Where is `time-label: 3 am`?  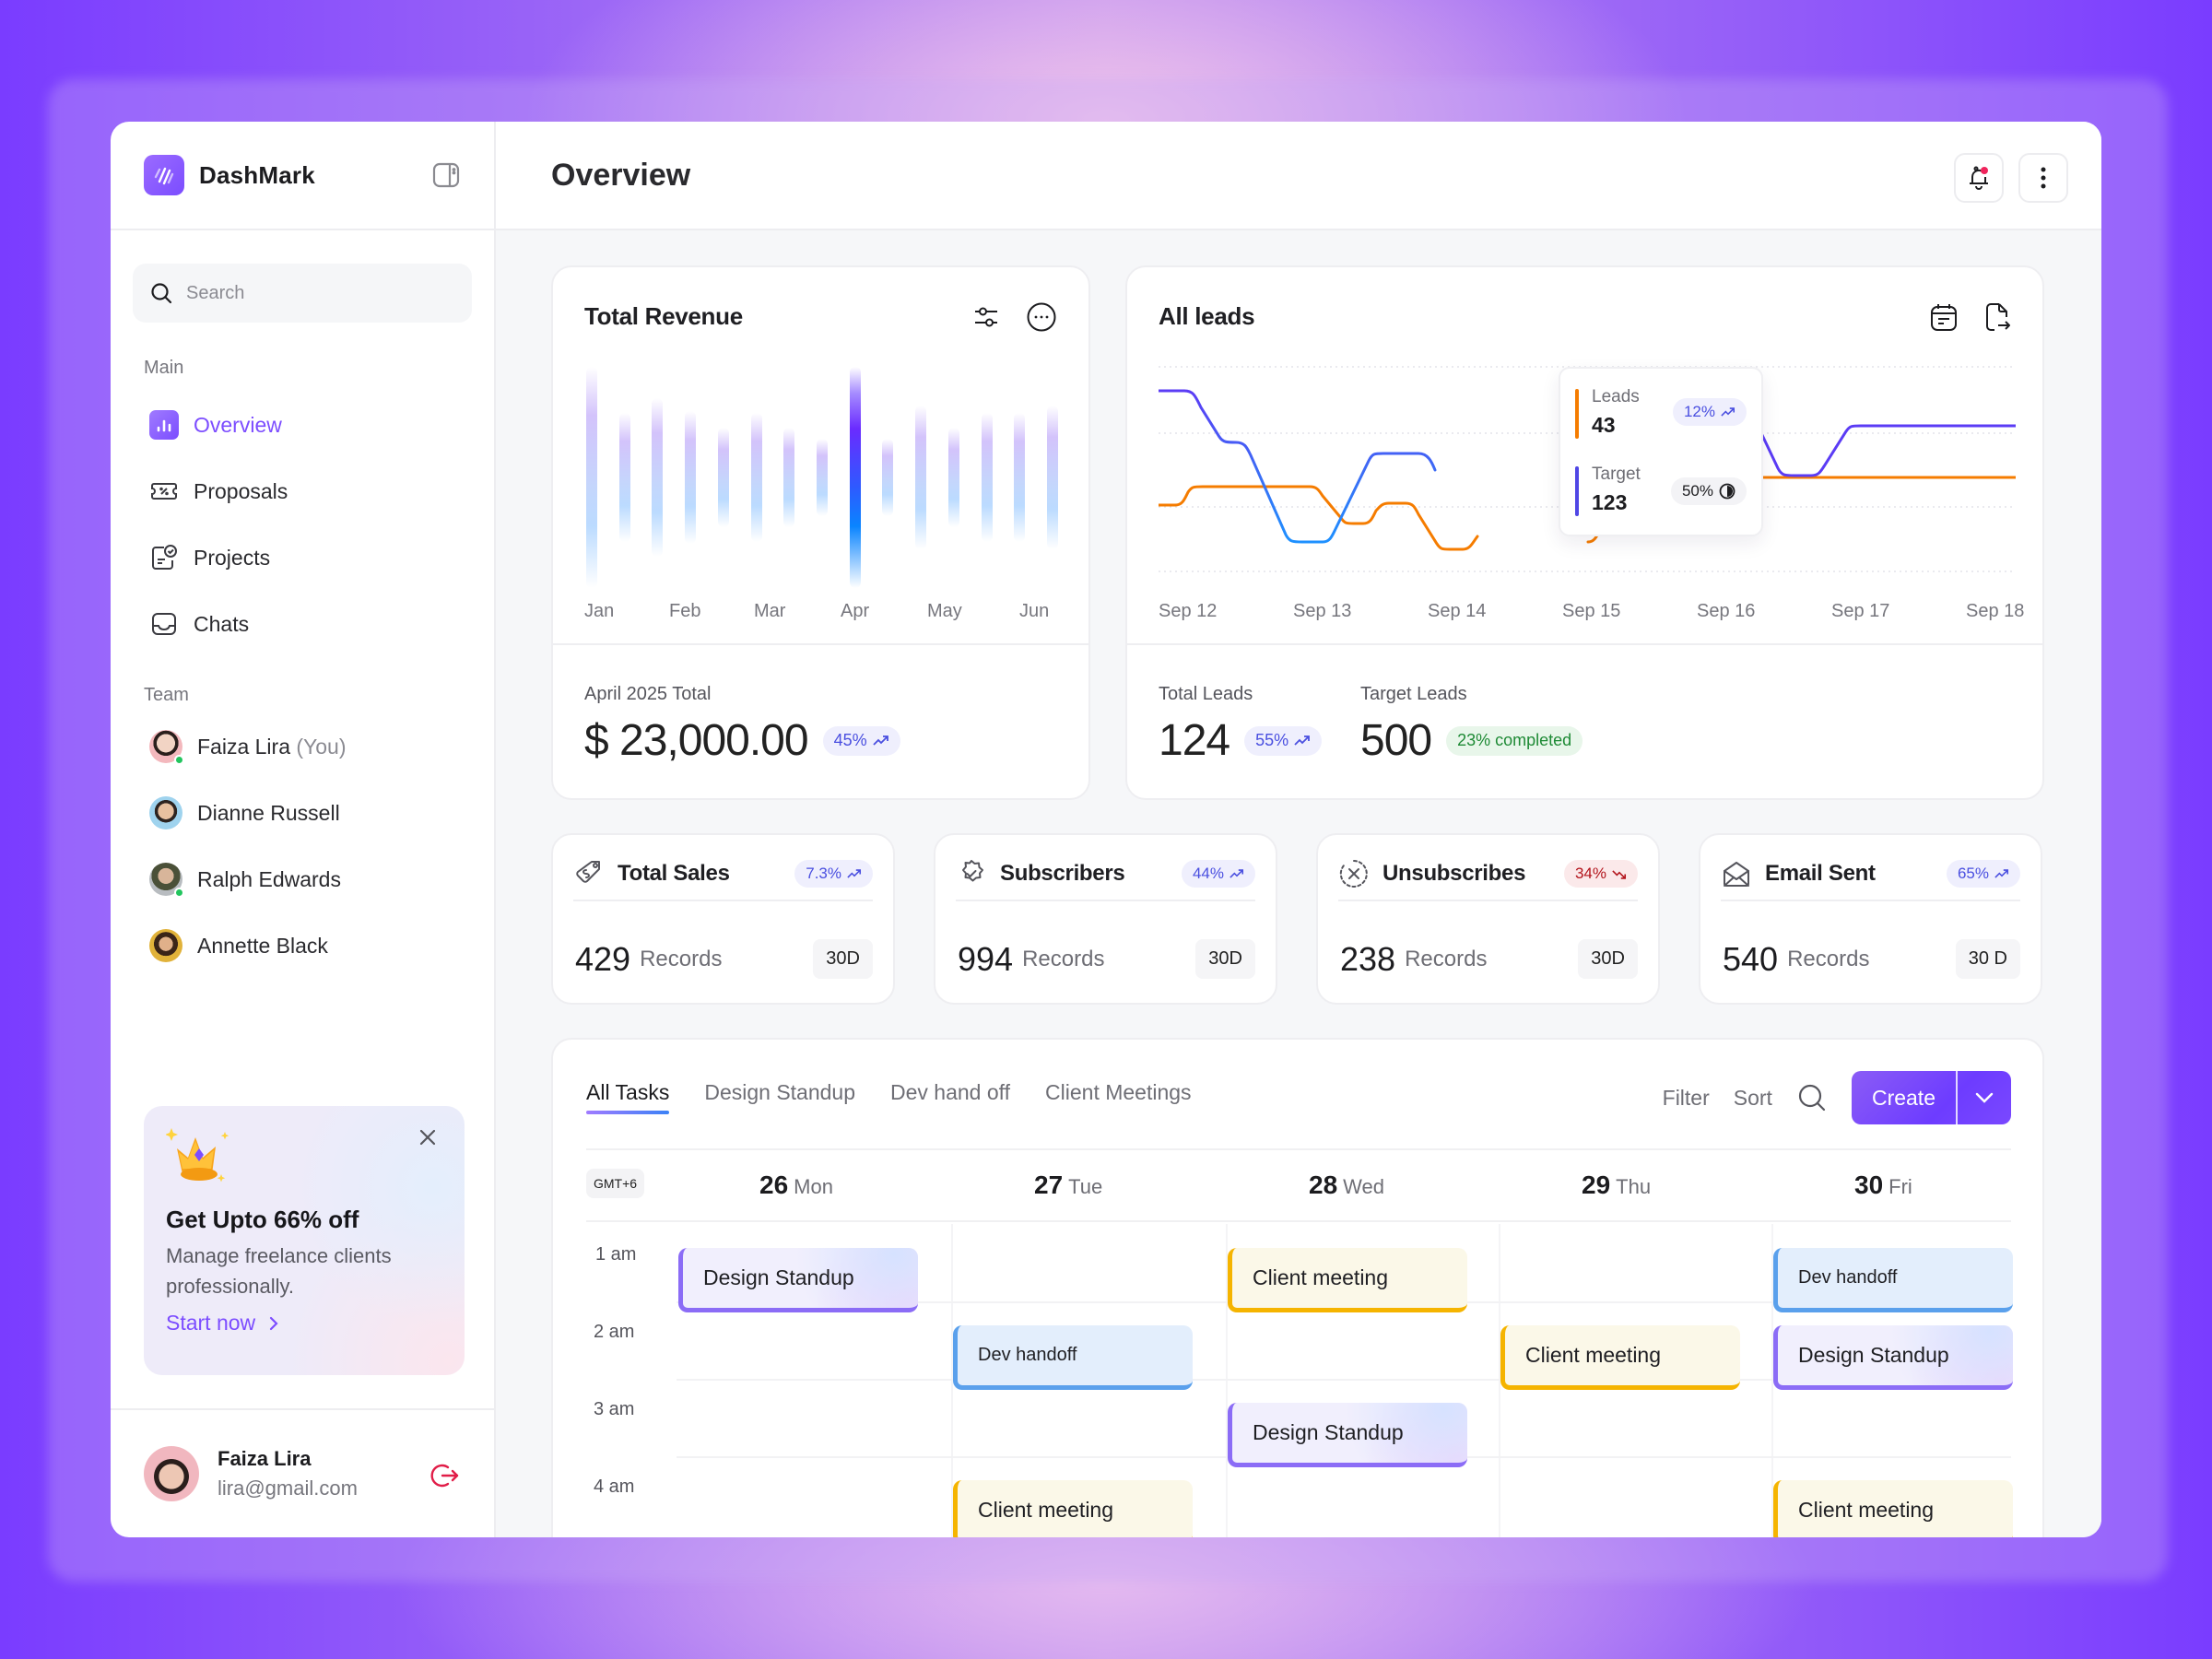
time-label: 3 am is located at coordinates (614, 1409).